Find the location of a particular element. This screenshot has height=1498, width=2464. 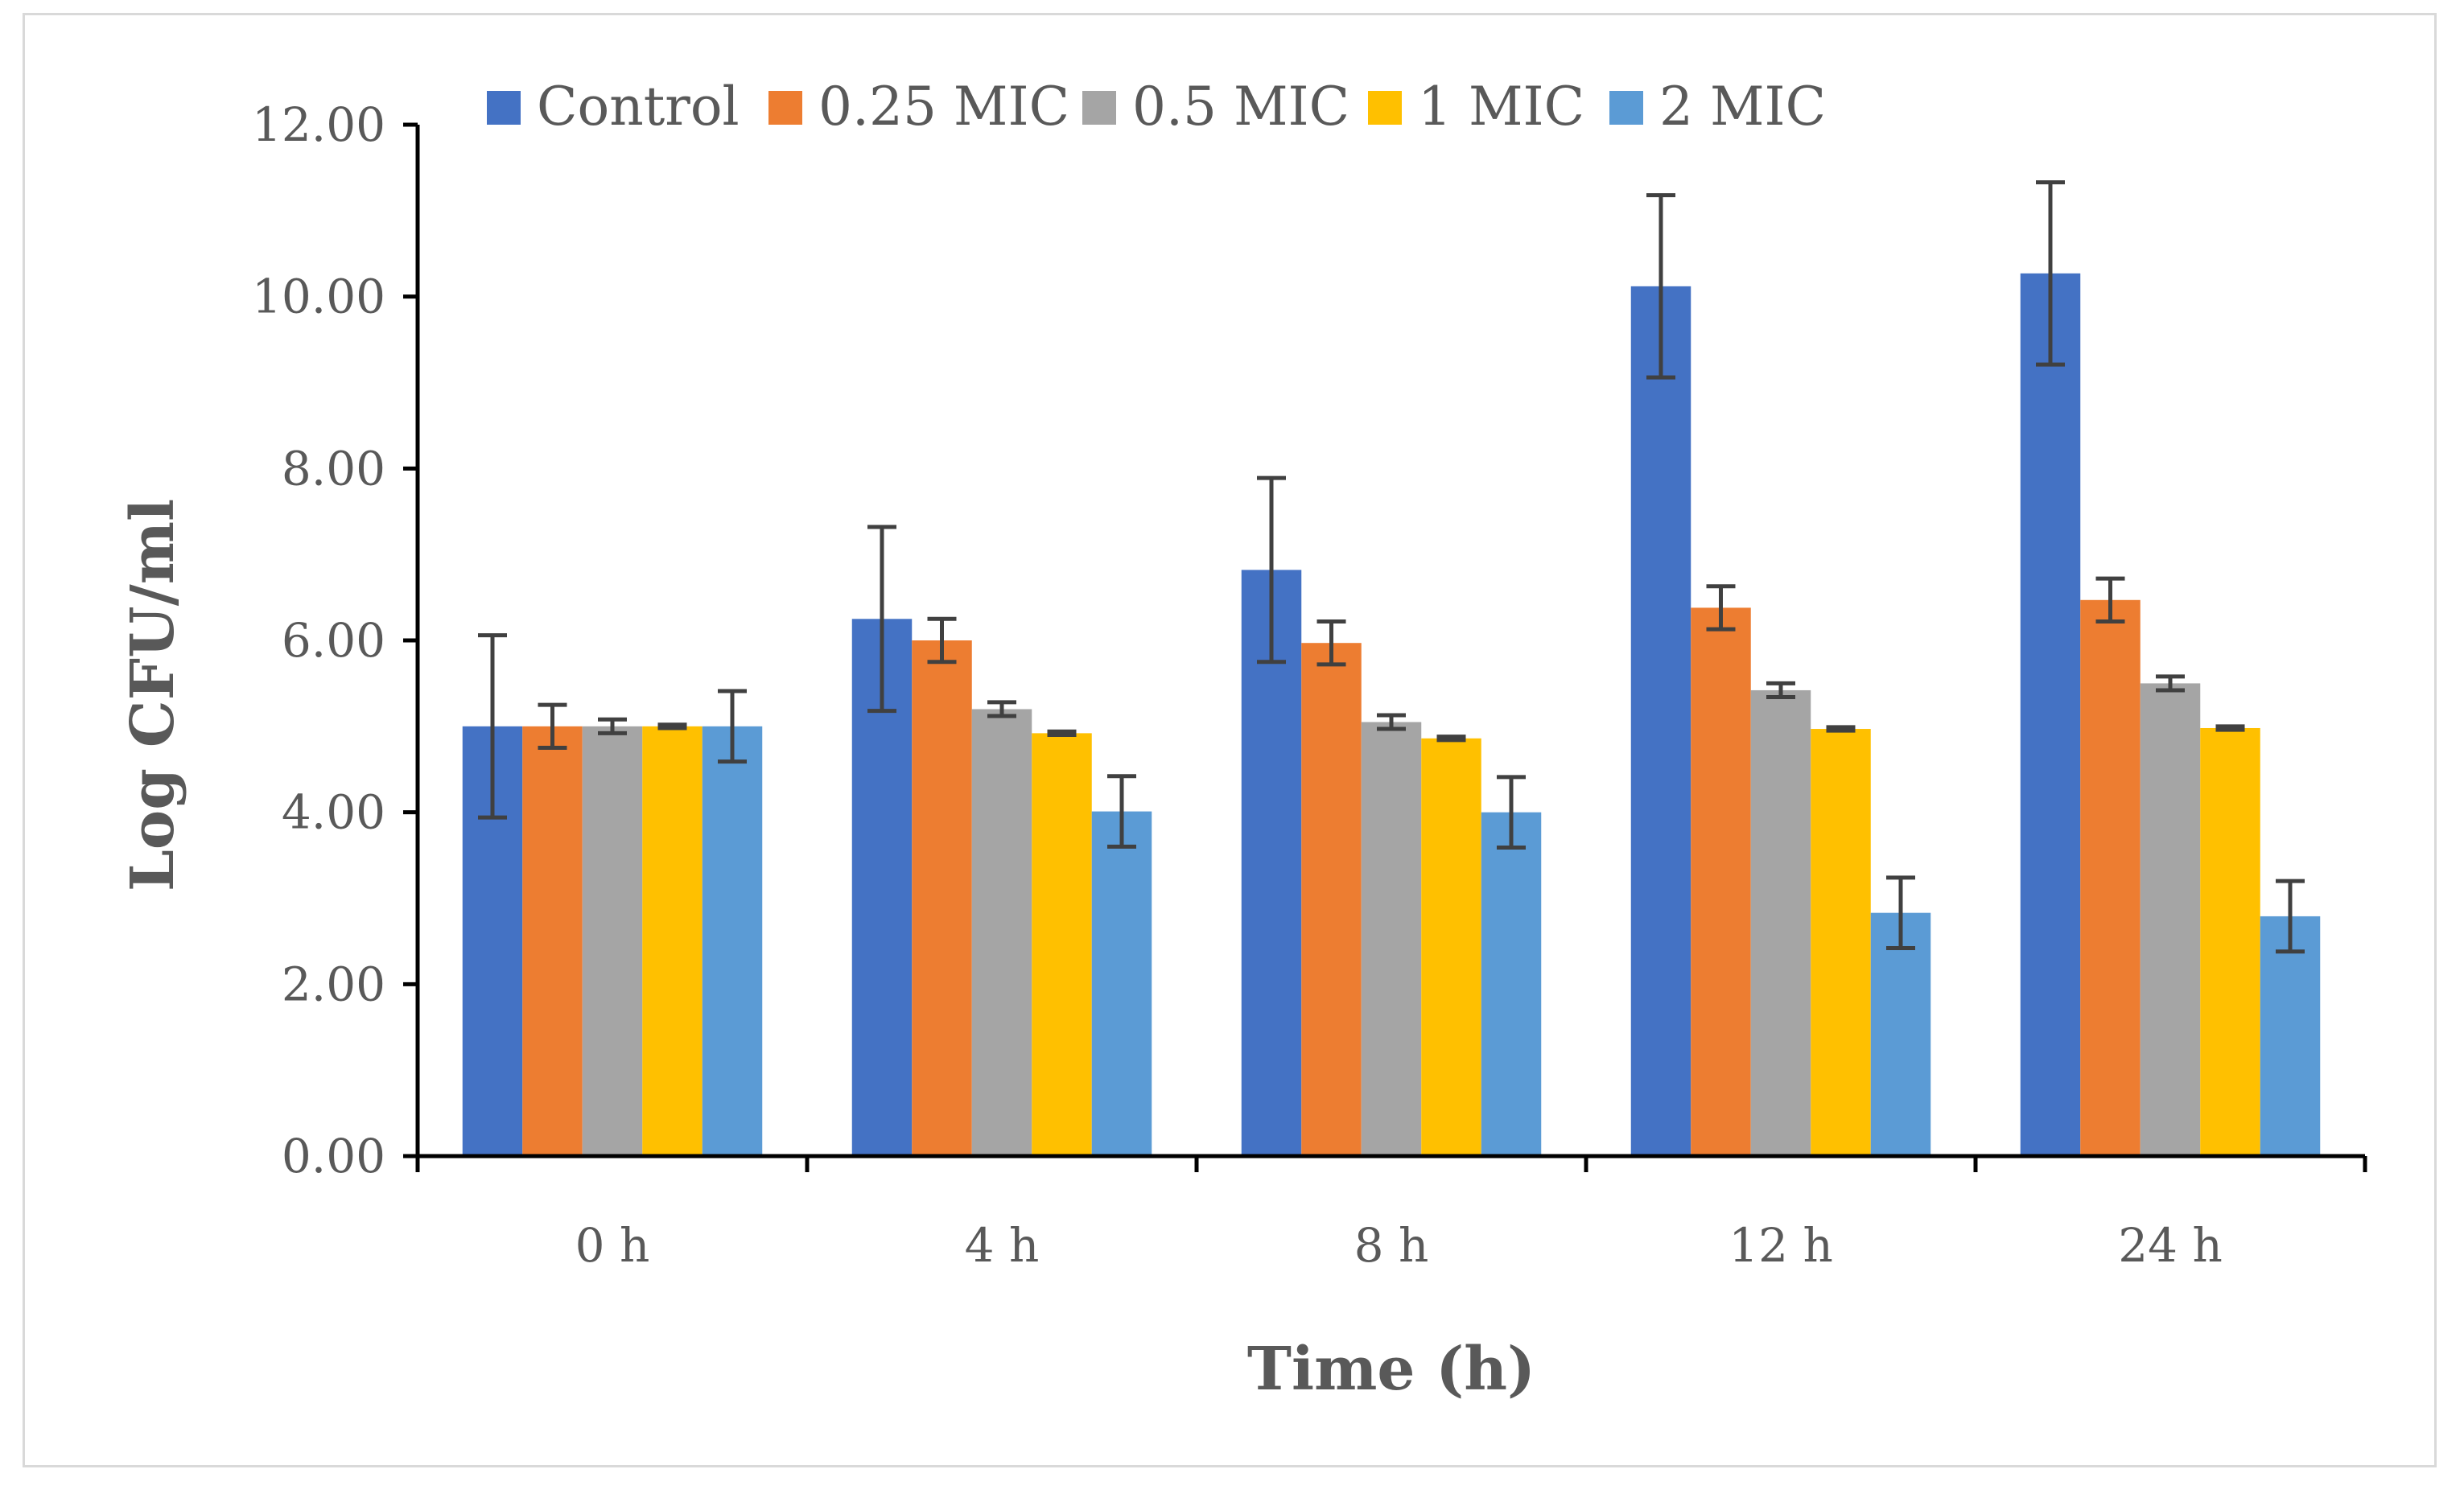

bar-0.5-mic-8h is located at coordinates (1391, 939).